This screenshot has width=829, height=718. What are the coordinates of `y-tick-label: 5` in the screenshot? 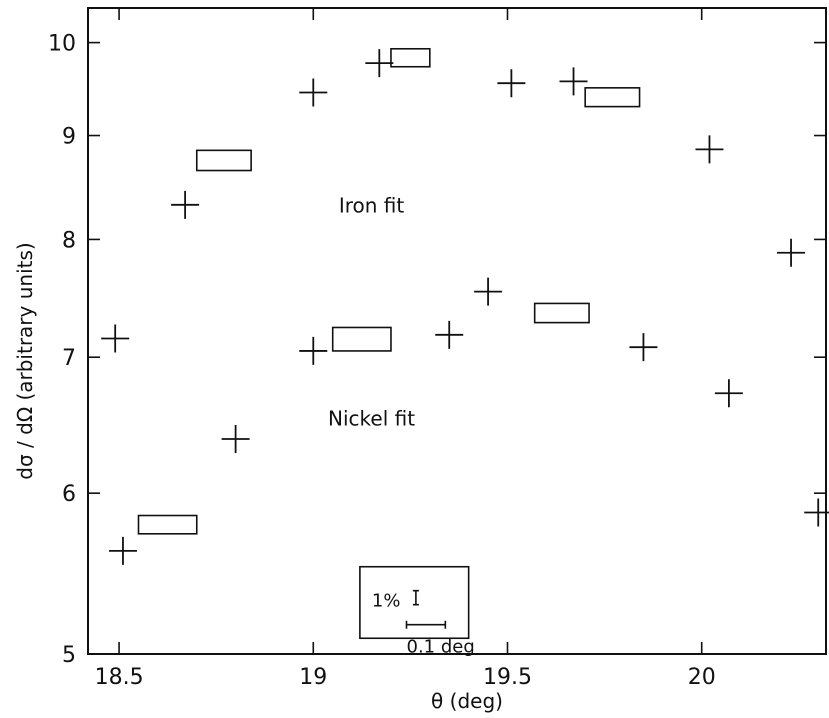 It's located at (69, 655).